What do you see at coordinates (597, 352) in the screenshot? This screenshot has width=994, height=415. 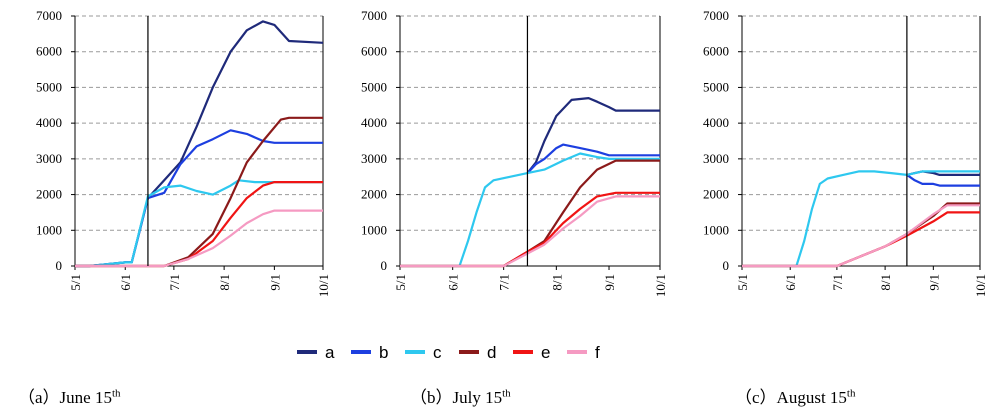 I see `legend-label-f: f` at bounding box center [597, 352].